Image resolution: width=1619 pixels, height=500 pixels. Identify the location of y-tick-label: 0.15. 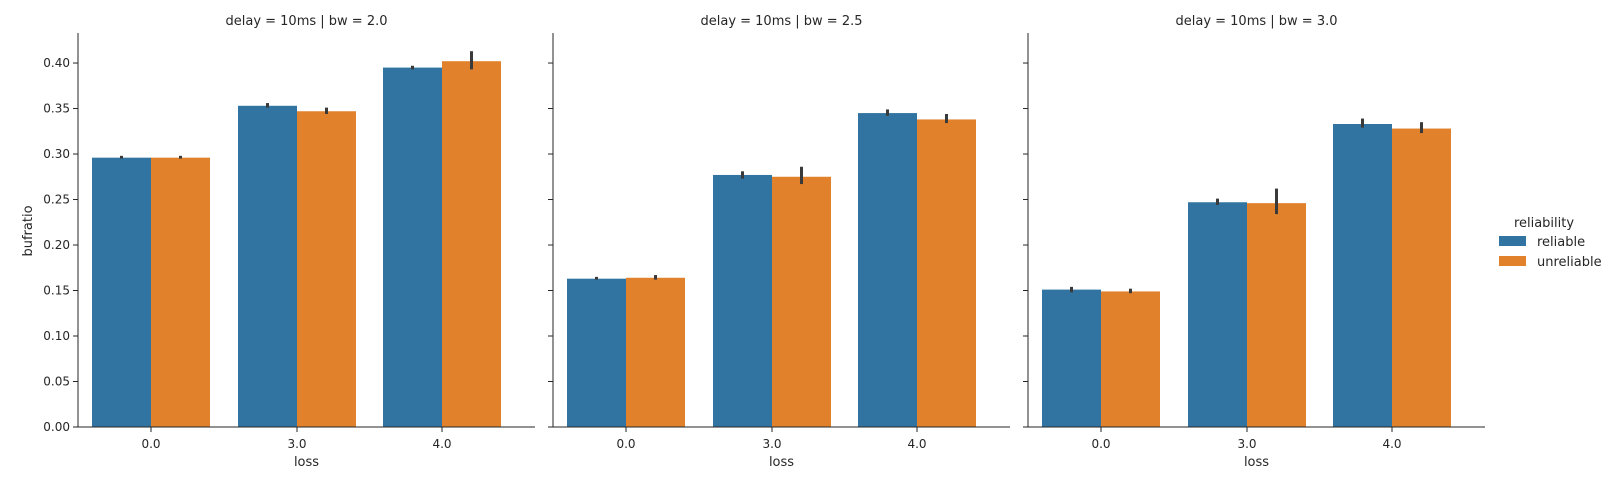
(56, 291).